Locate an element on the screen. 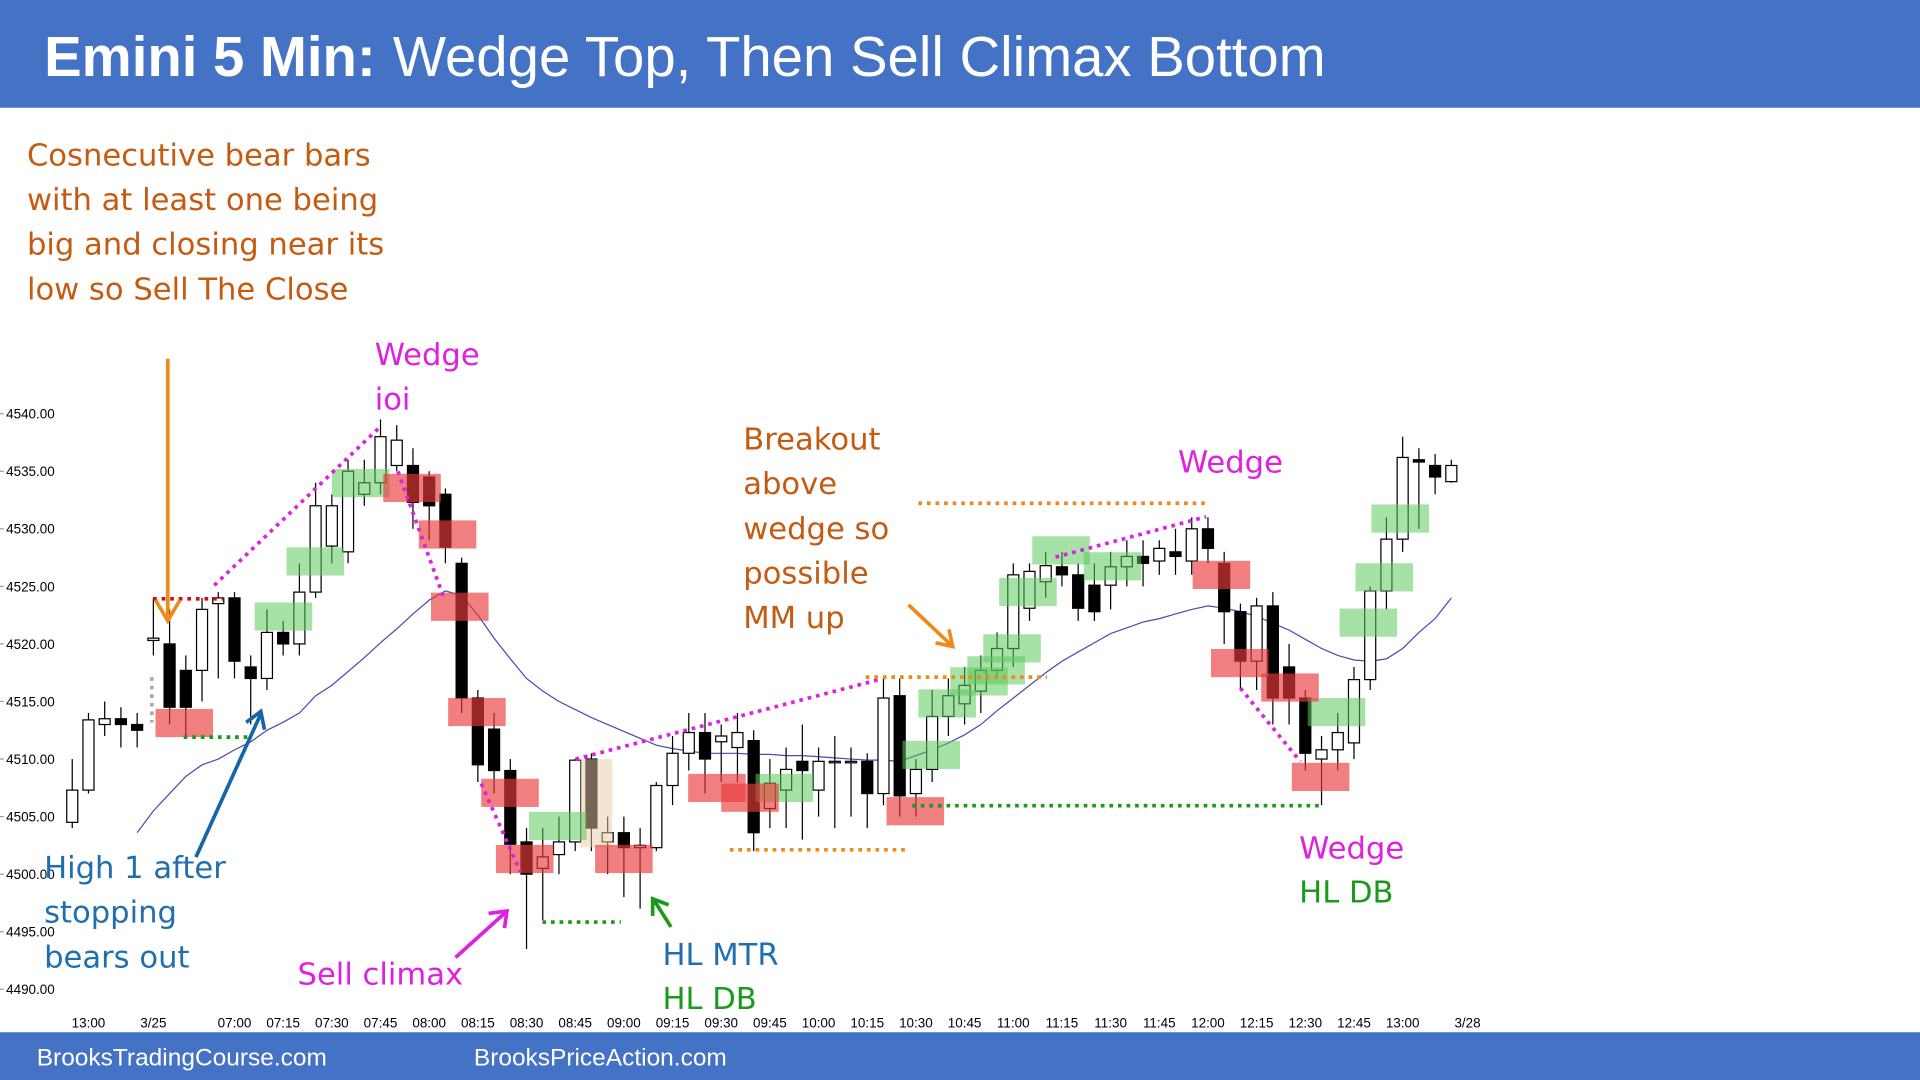  x-tick-label: 09:15 is located at coordinates (673, 1022).